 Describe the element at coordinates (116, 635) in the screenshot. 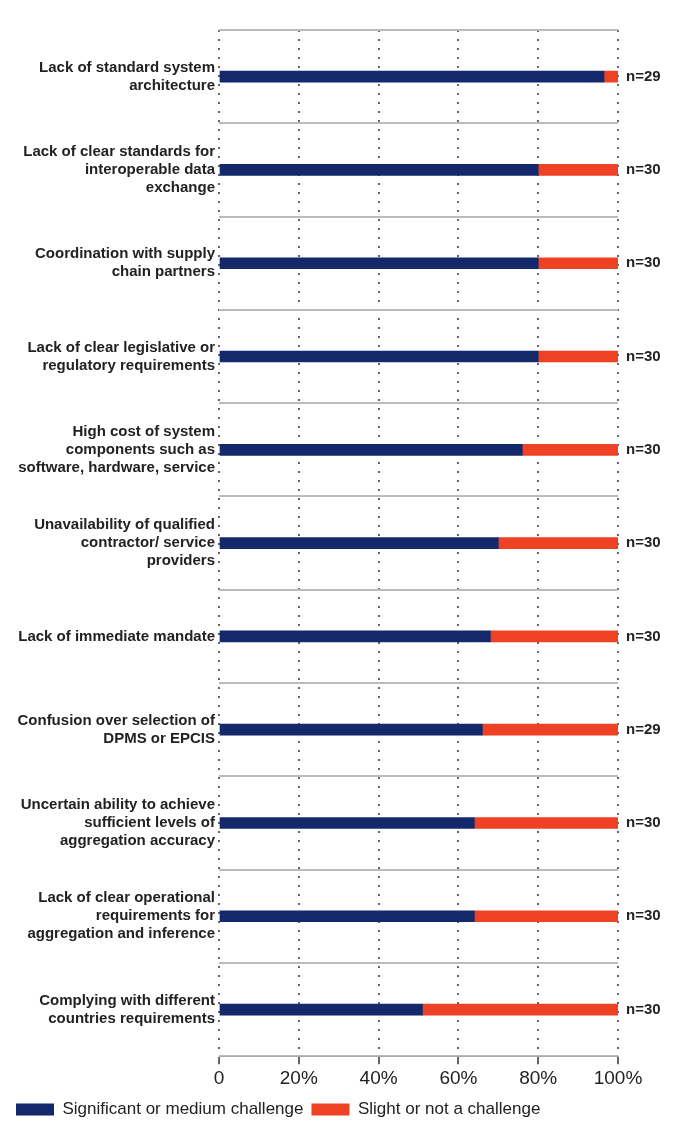

I see `y-tick-label: Lack of immediate mandate` at that location.